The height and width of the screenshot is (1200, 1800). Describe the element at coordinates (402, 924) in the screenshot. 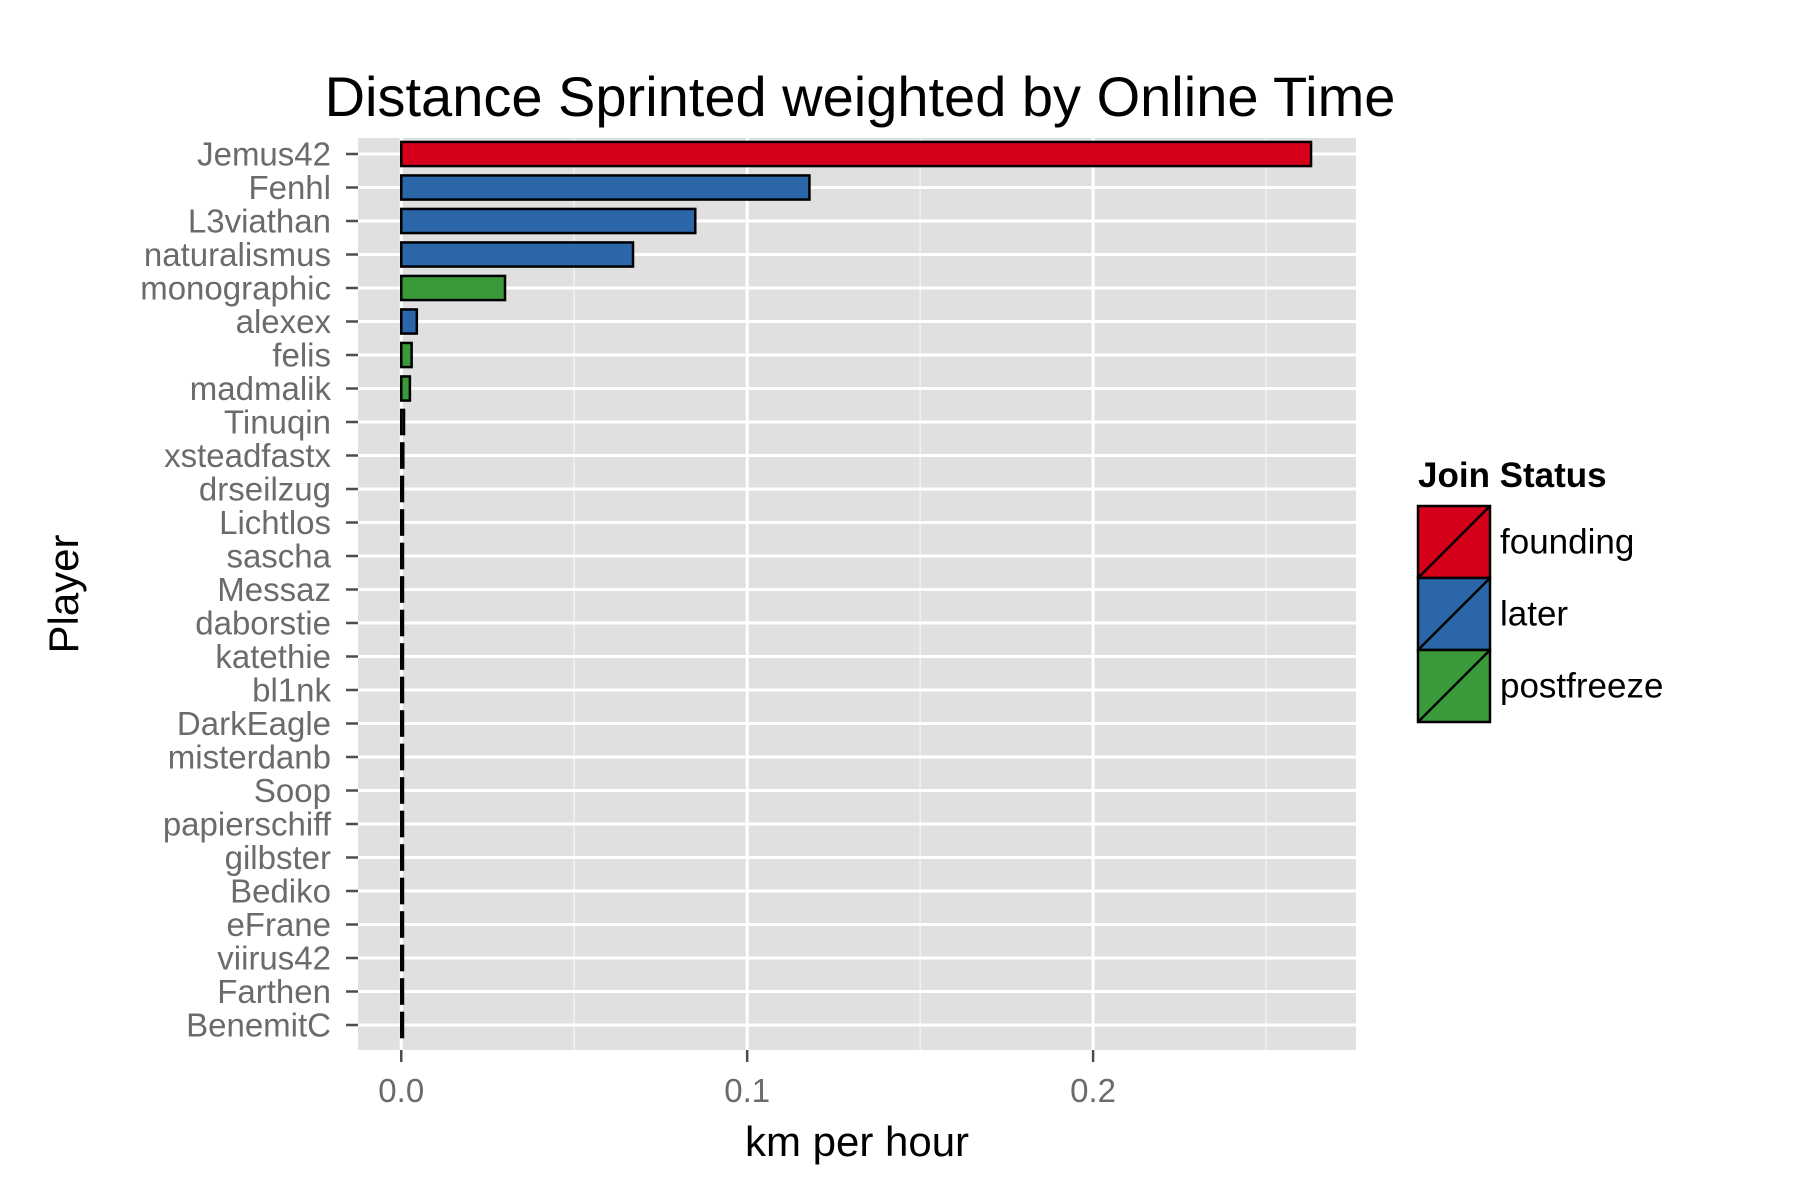

I see `bar-eFrane` at that location.